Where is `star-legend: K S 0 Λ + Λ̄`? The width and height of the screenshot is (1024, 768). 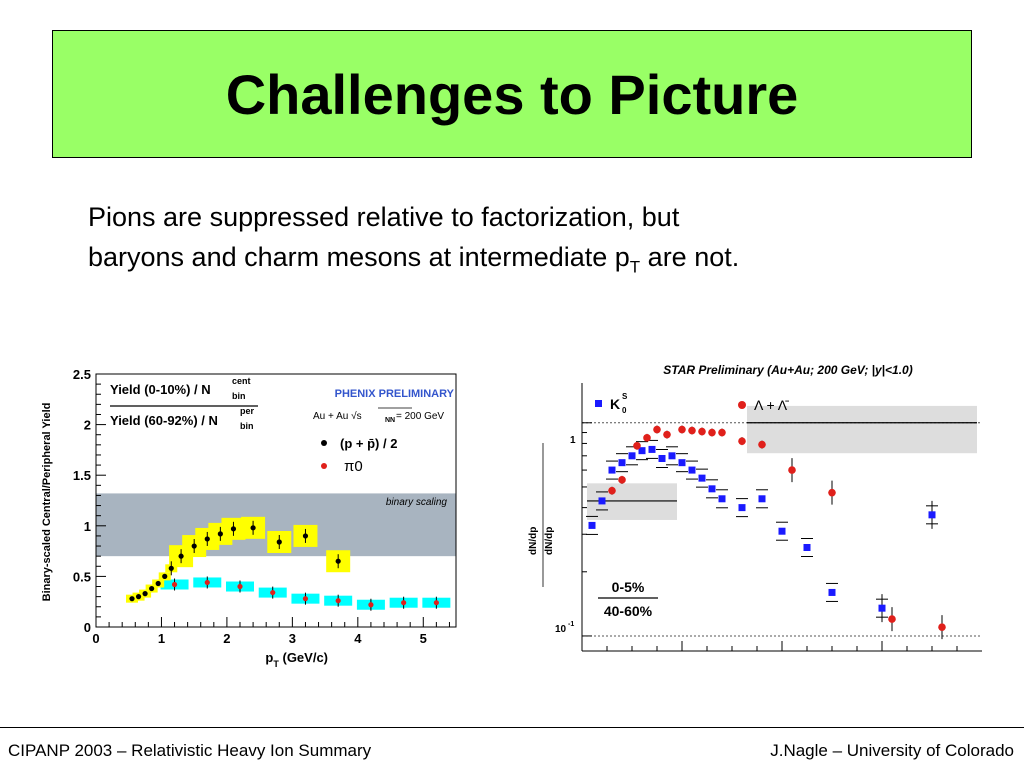 star-legend: K S 0 Λ + Λ̄ is located at coordinates (692, 403).